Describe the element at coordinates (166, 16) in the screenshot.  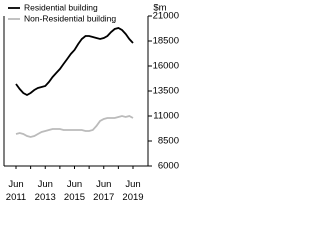
I see `y-tick-label: 21000` at that location.